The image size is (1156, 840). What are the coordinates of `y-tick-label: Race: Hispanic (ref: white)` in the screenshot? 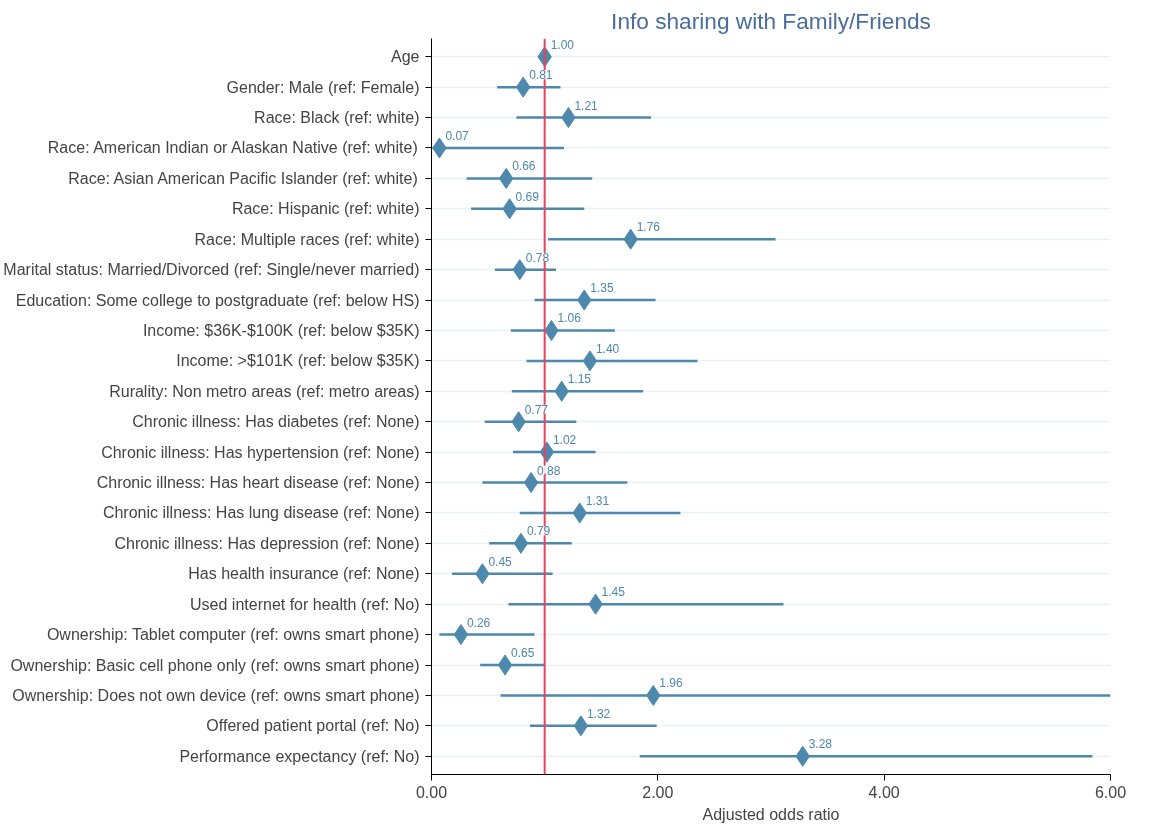 It's located at (325, 209).